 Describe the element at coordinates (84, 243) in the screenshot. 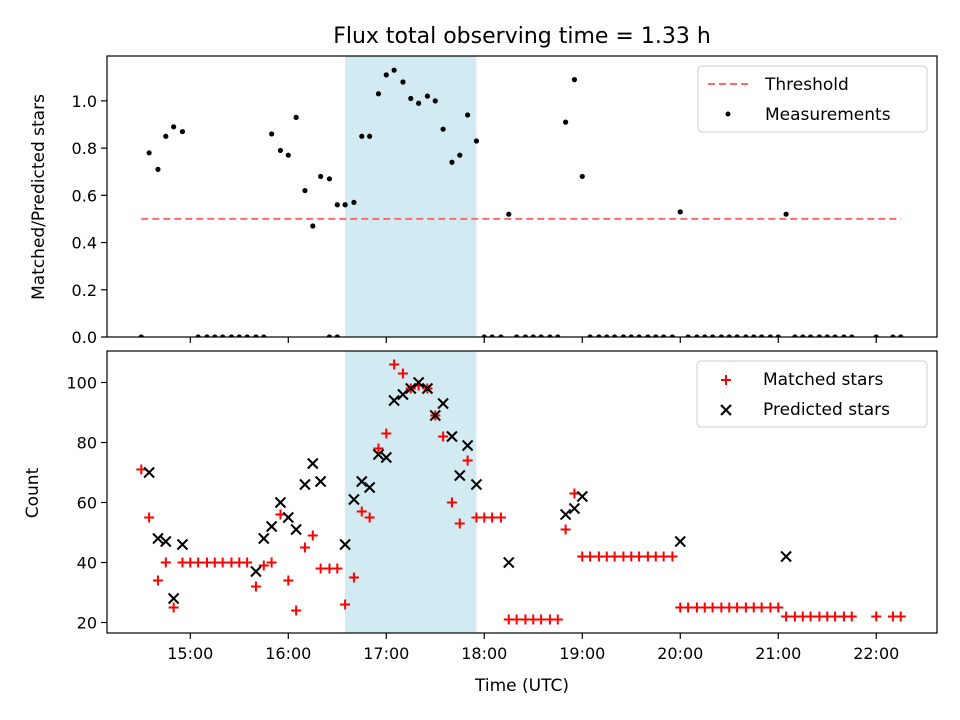

I see `top-y-tick-label: 0.4` at that location.